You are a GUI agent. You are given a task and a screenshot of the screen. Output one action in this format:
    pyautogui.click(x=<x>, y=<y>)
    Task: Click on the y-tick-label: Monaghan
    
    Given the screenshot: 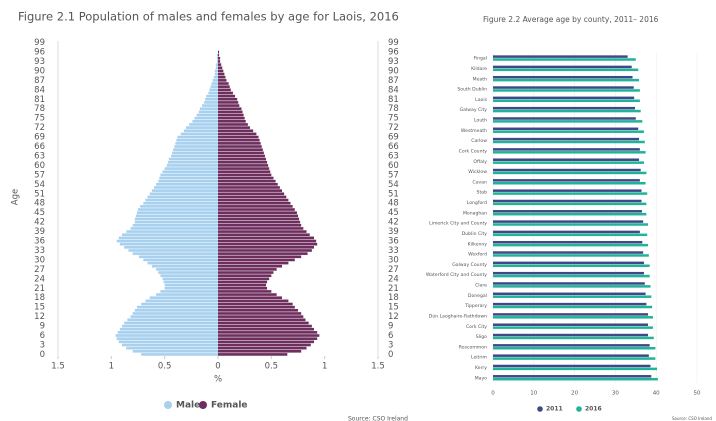 What is the action you would take?
    pyautogui.click(x=475, y=213)
    